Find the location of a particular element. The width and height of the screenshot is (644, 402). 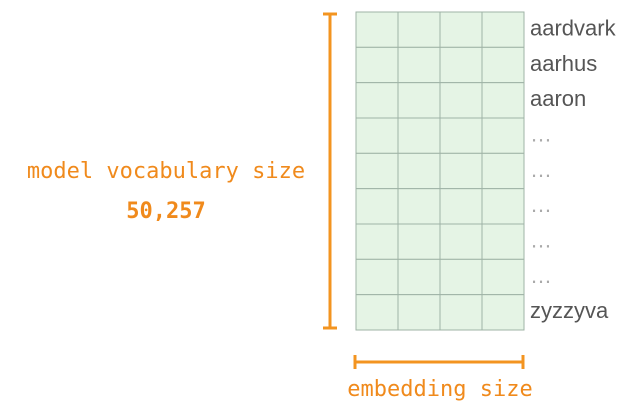

vocab-size: 50,257 is located at coordinates (165, 211).